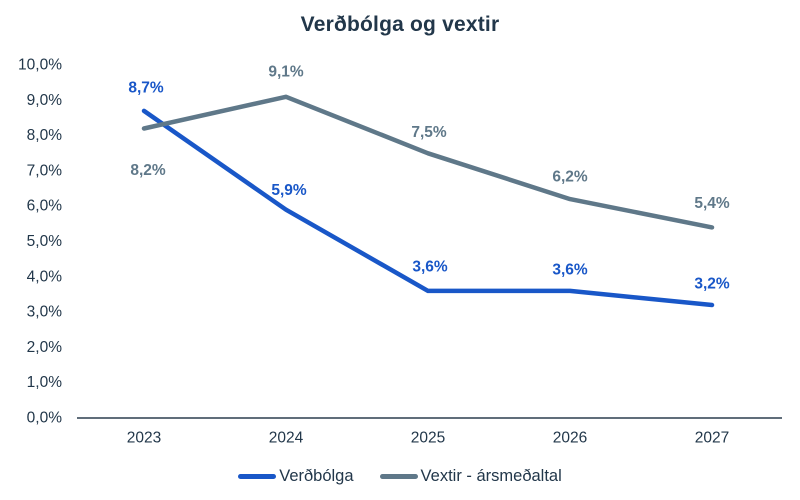  I want to click on y-axis-tick-label: 6,0%, so click(45, 206).